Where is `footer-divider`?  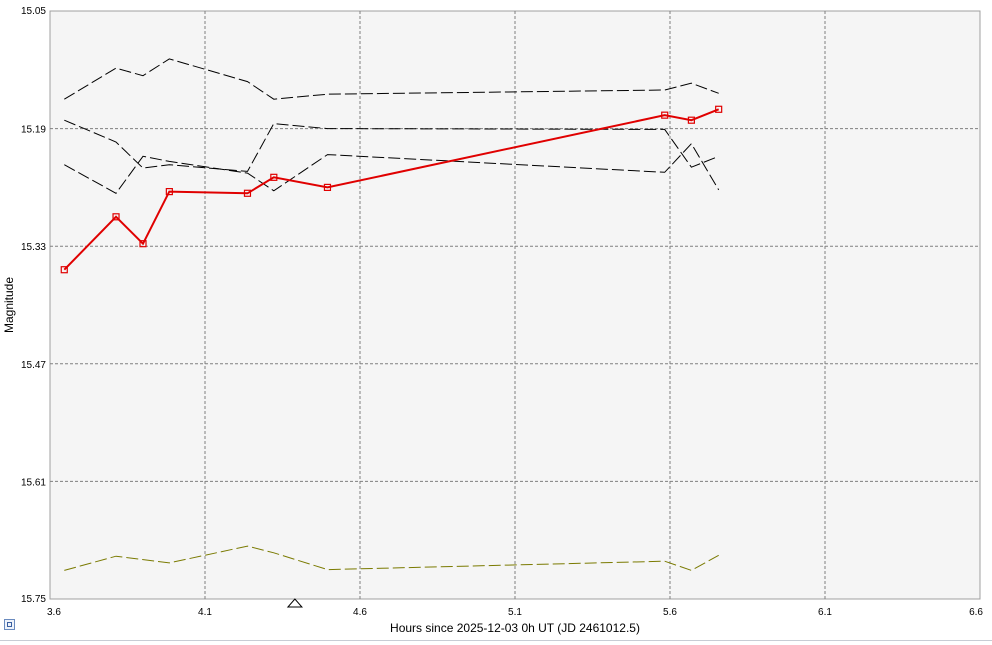 footer-divider is located at coordinates (496, 640).